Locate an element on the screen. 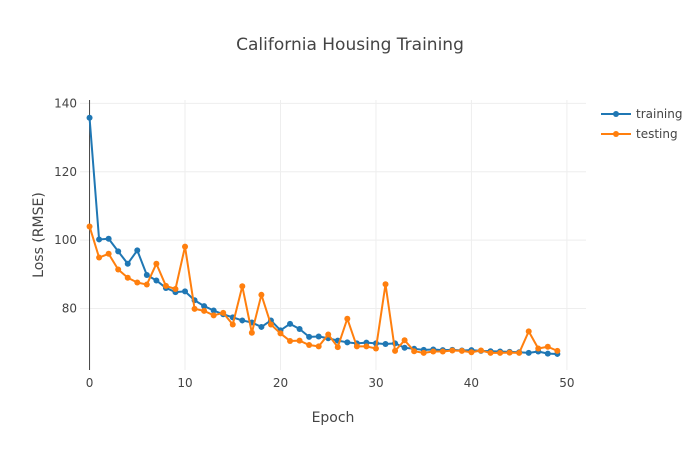 The width and height of the screenshot is (700, 450). y-axis-title: Loss (RMSE) is located at coordinates (39, 235).